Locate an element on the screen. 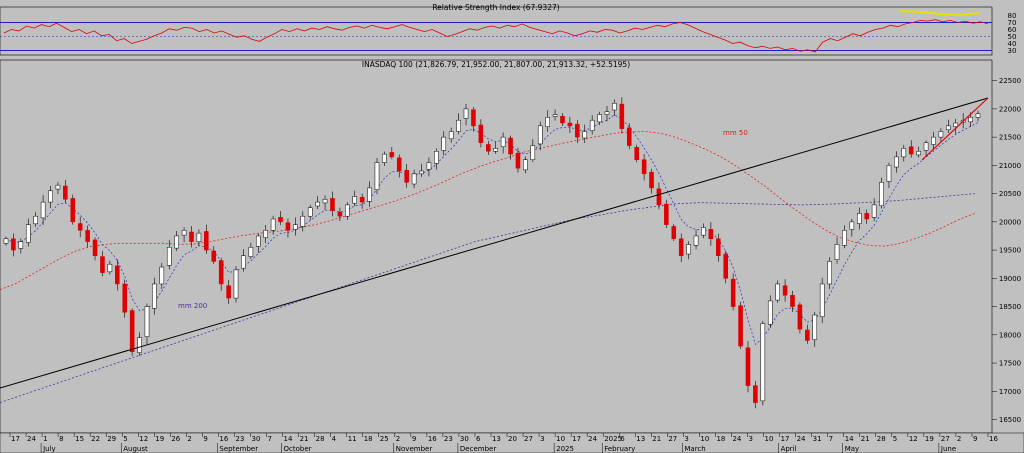 The height and width of the screenshot is (453, 1024). price-y-tick: 16500 is located at coordinates (1010, 420).